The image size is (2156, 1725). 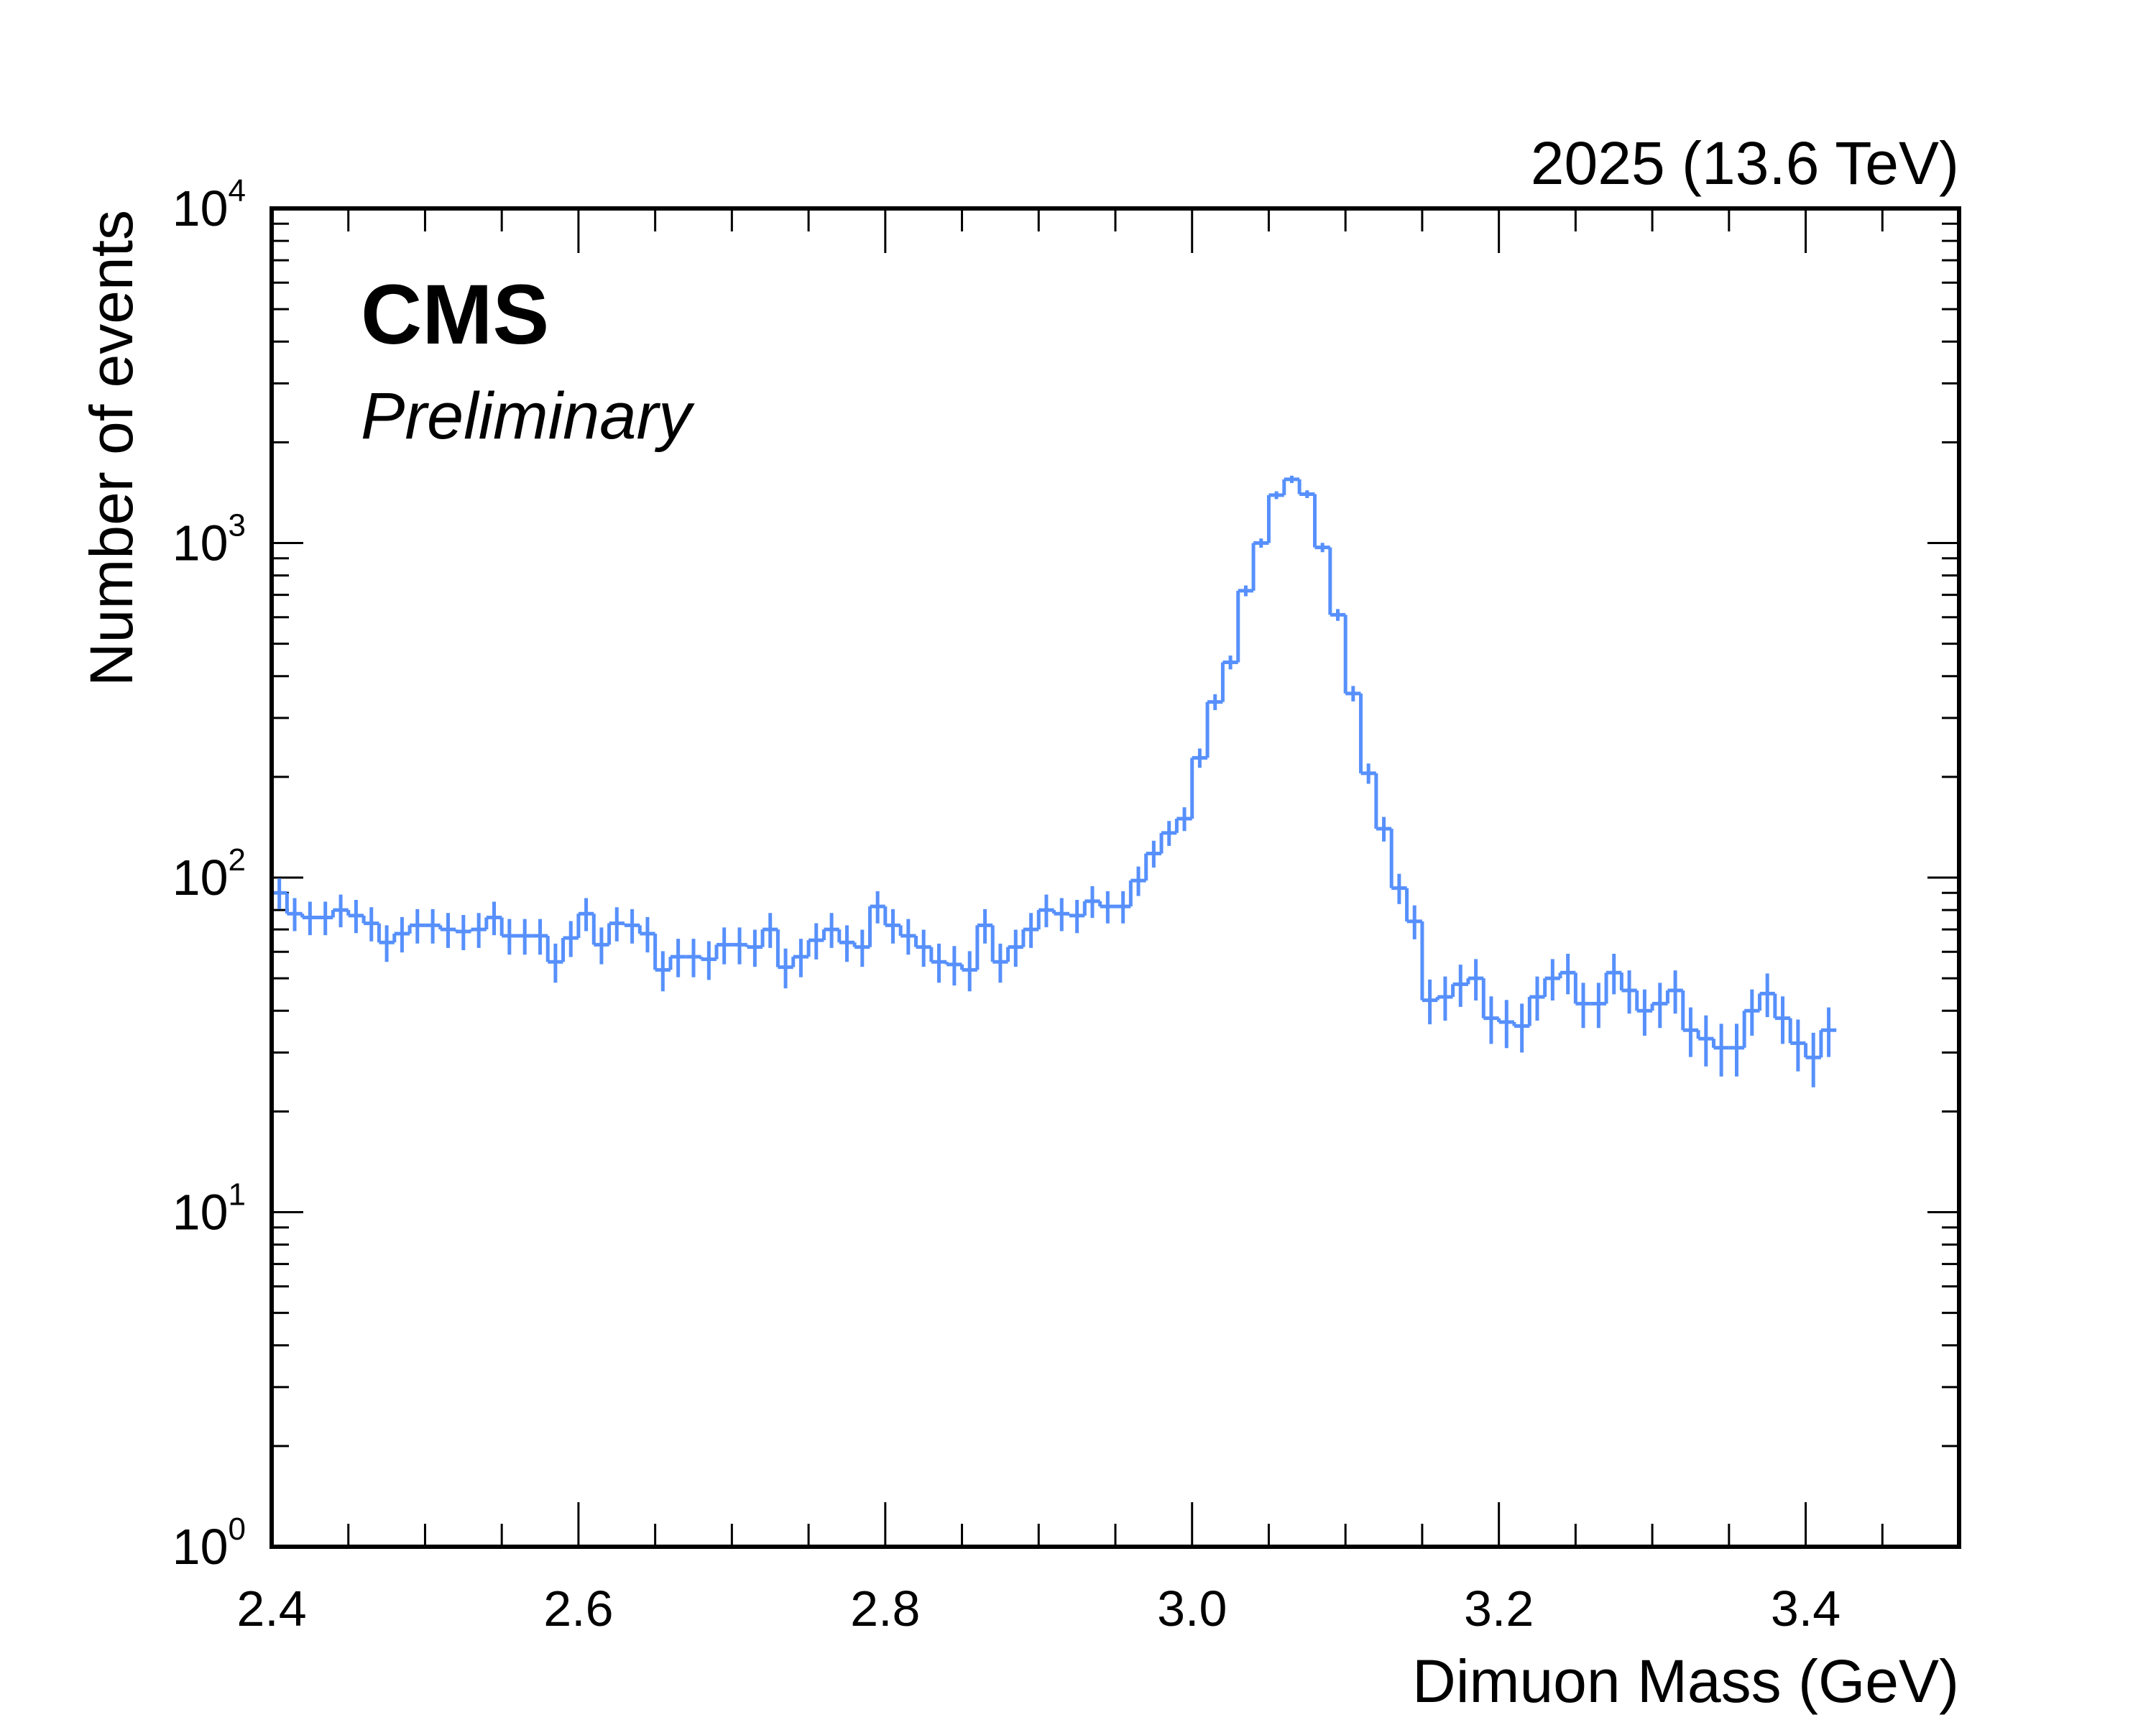 What do you see at coordinates (885, 1609) in the screenshot?
I see `x-tick-label: 2.8` at bounding box center [885, 1609].